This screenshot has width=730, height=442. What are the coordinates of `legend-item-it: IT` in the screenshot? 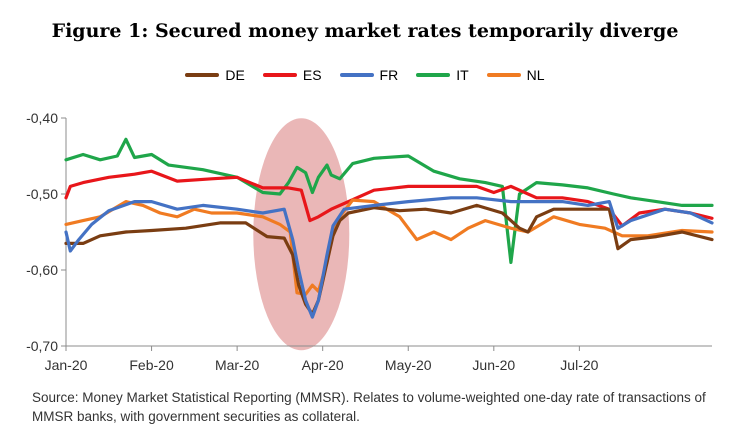 It's located at (442, 75).